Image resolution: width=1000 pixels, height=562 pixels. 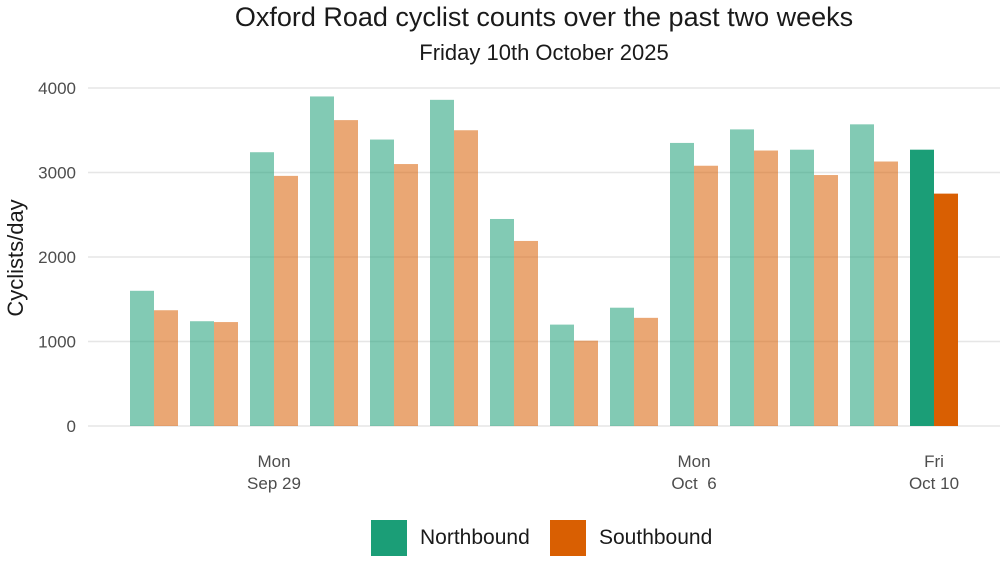 What do you see at coordinates (603, 472) in the screenshot?
I see `x-axis: Mon Sep 29 Mon Oct 6 Fri Oct 10` at bounding box center [603, 472].